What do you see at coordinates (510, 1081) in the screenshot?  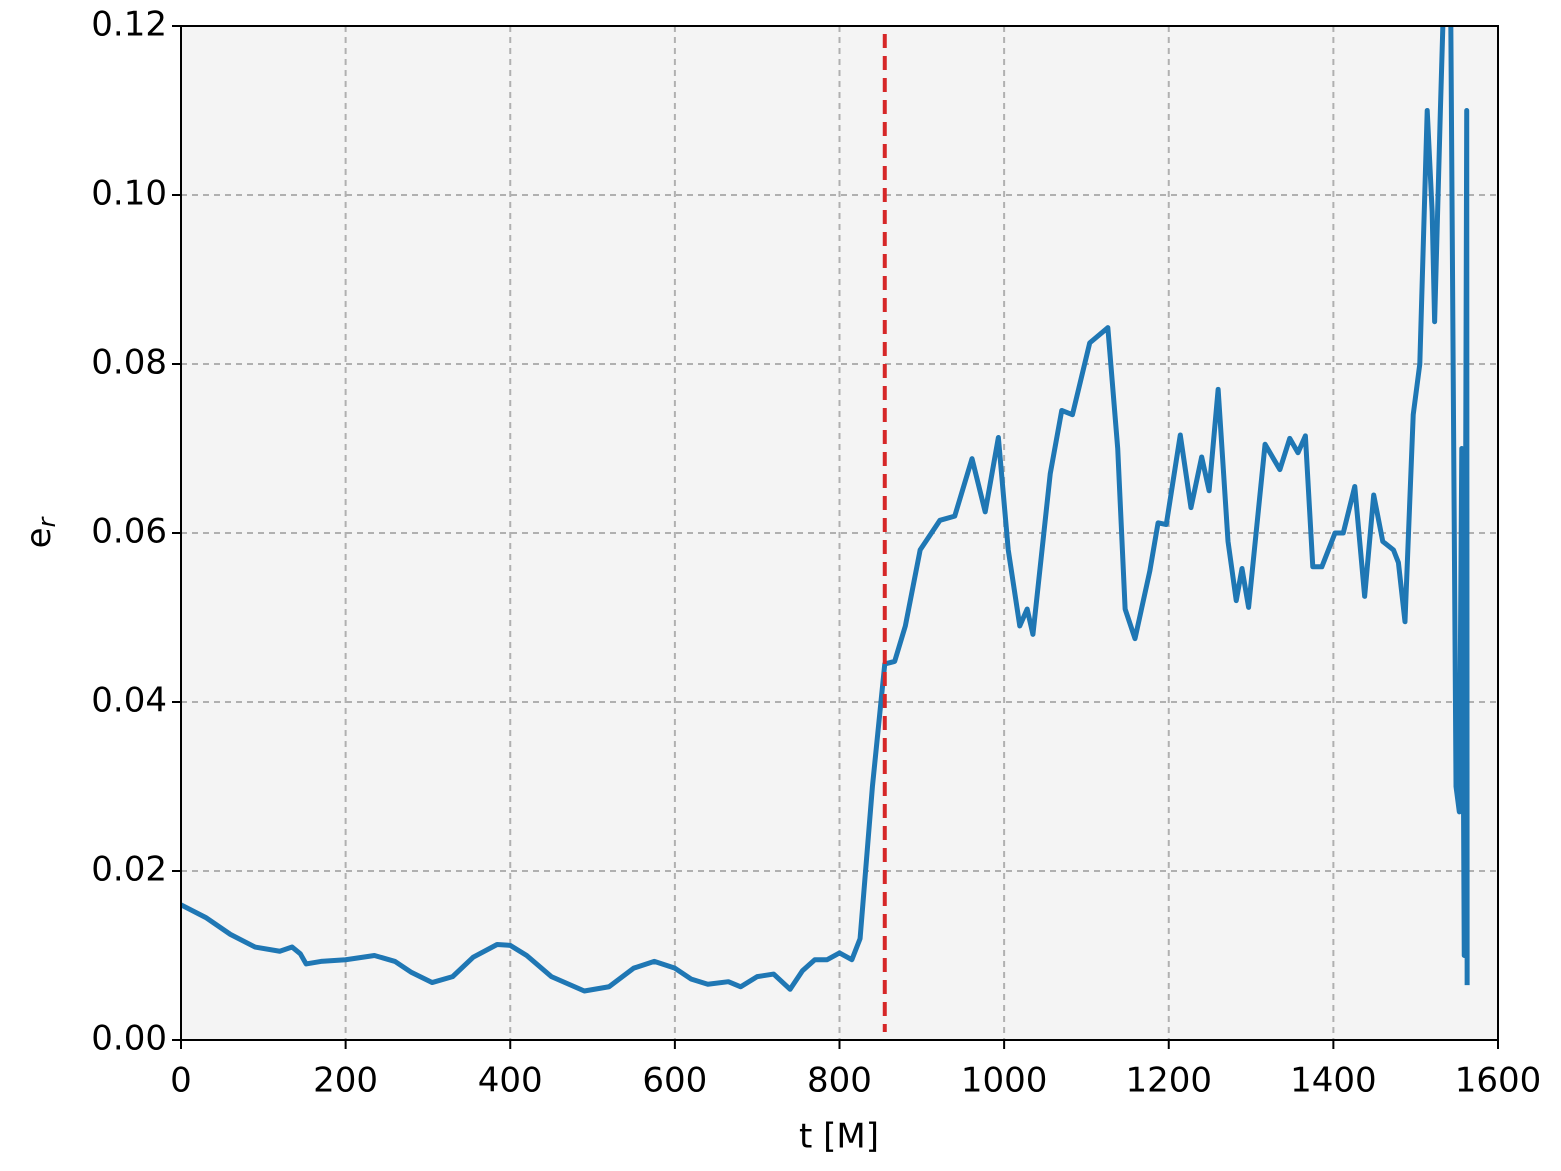 I see `x-tick-label: 400` at bounding box center [510, 1081].